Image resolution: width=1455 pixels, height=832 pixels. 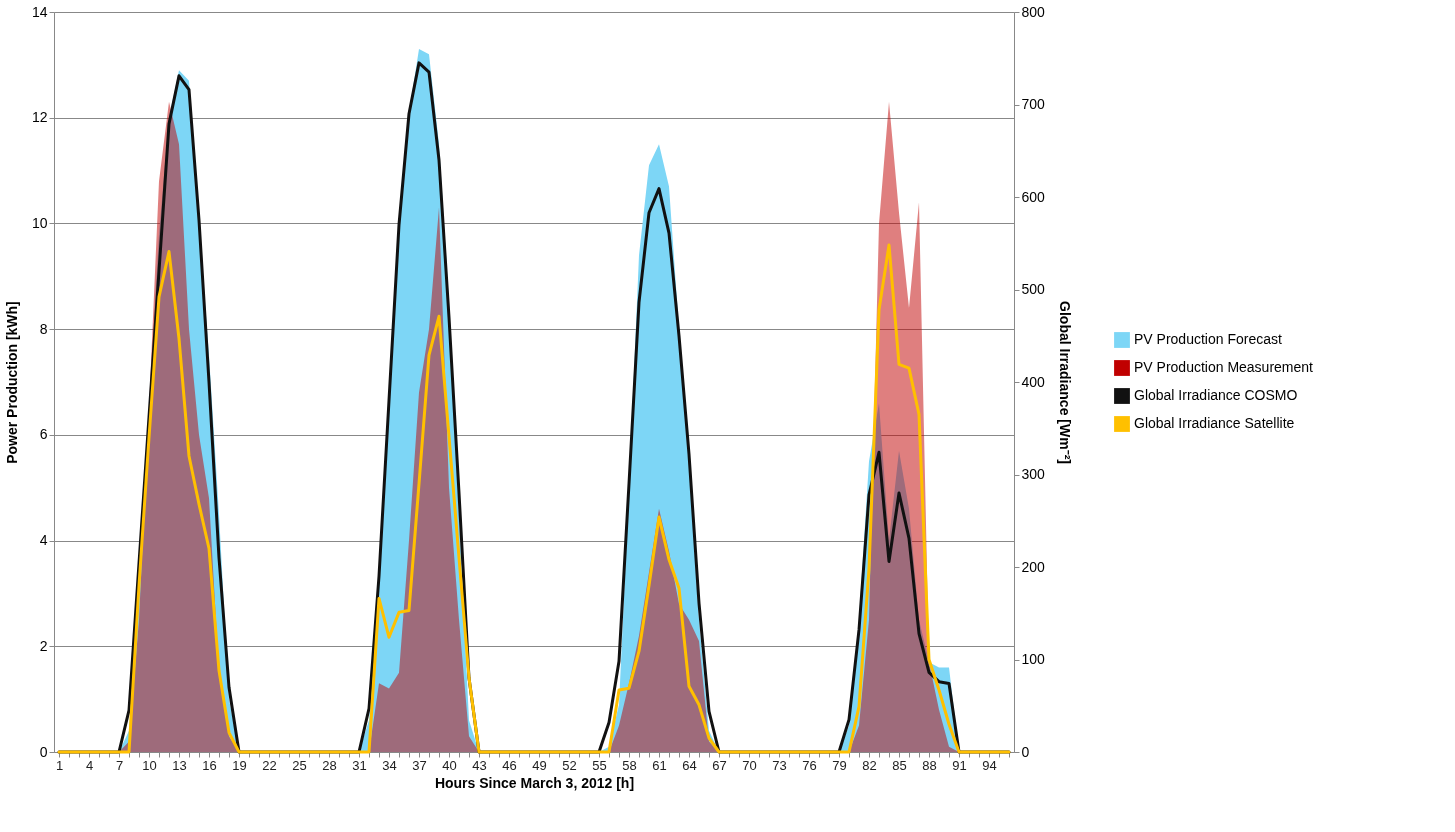 I want to click on x-tick-label: 28, so click(x=329, y=765).